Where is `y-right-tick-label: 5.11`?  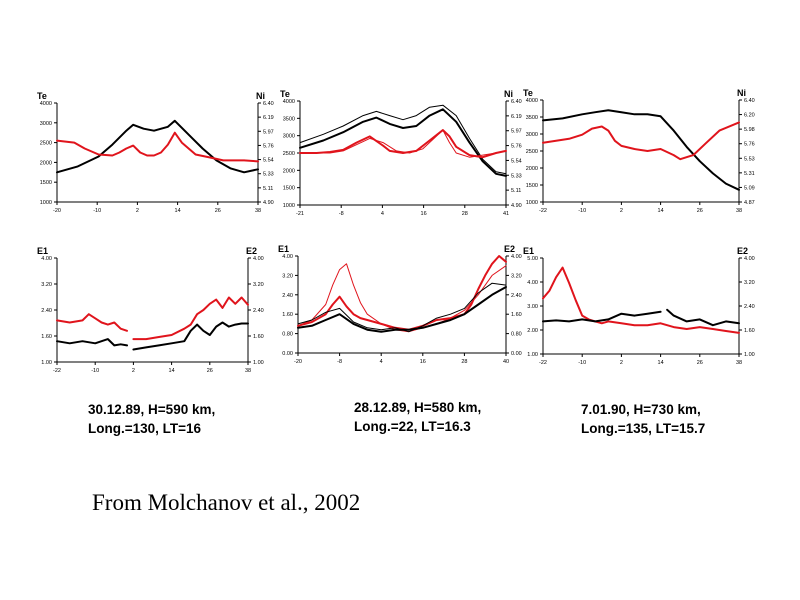 y-right-tick-label: 5.11 is located at coordinates (268, 189).